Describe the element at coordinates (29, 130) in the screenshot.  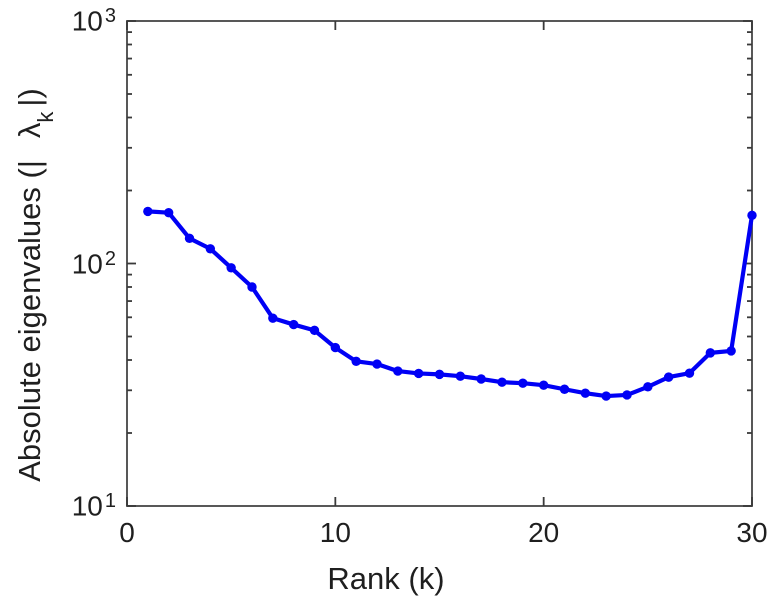
I see `lambda-symbol: λ` at that location.